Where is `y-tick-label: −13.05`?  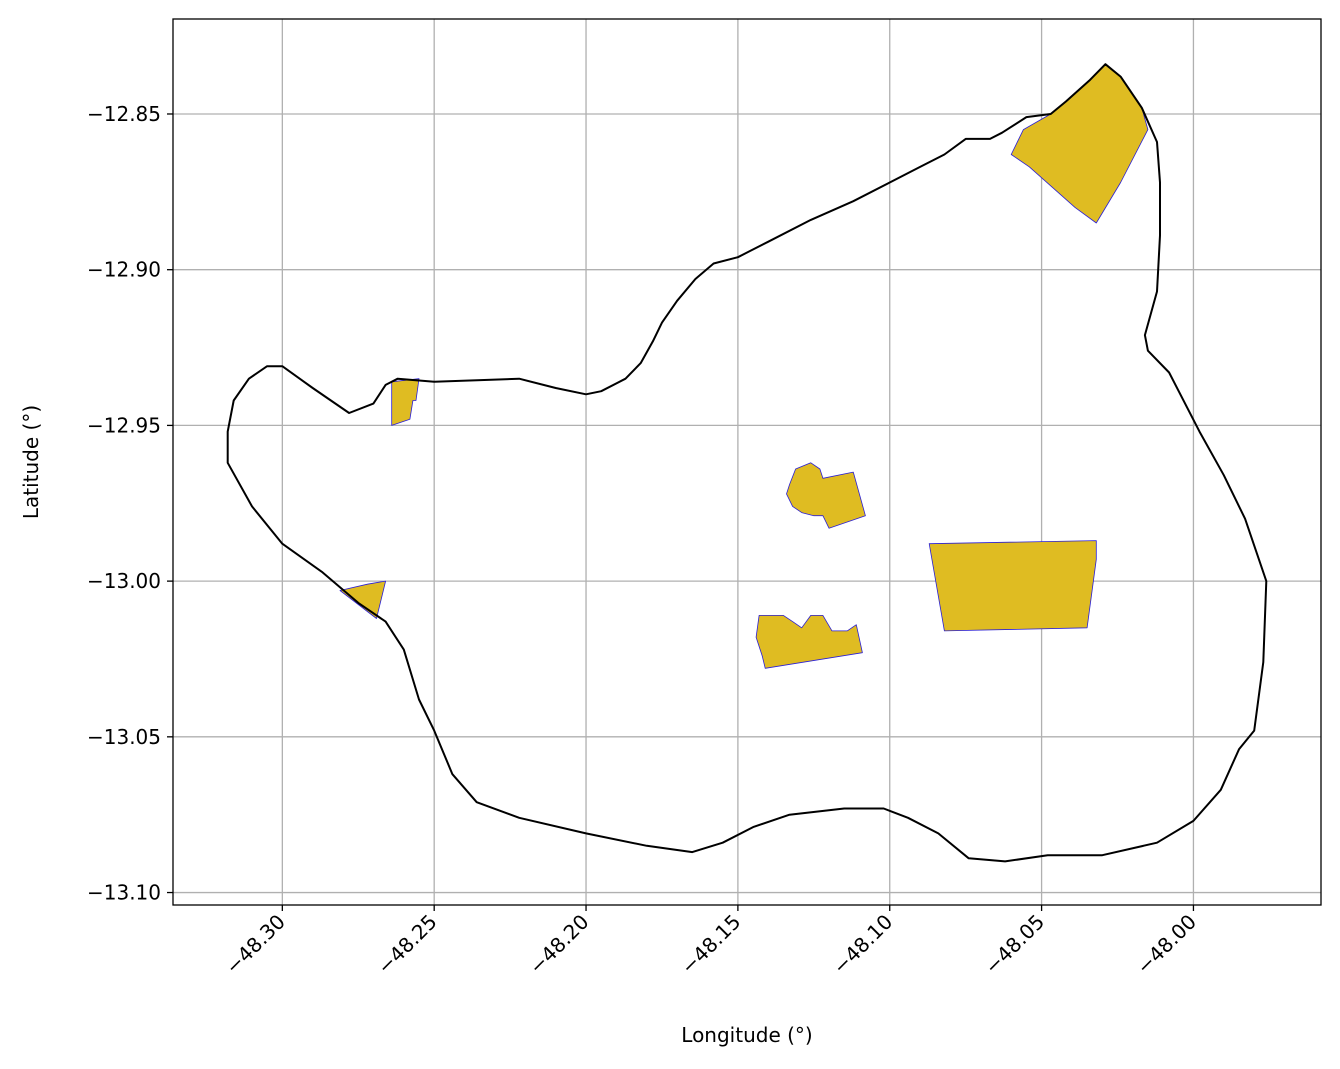
y-tick-label: −13.05 is located at coordinates (124, 737).